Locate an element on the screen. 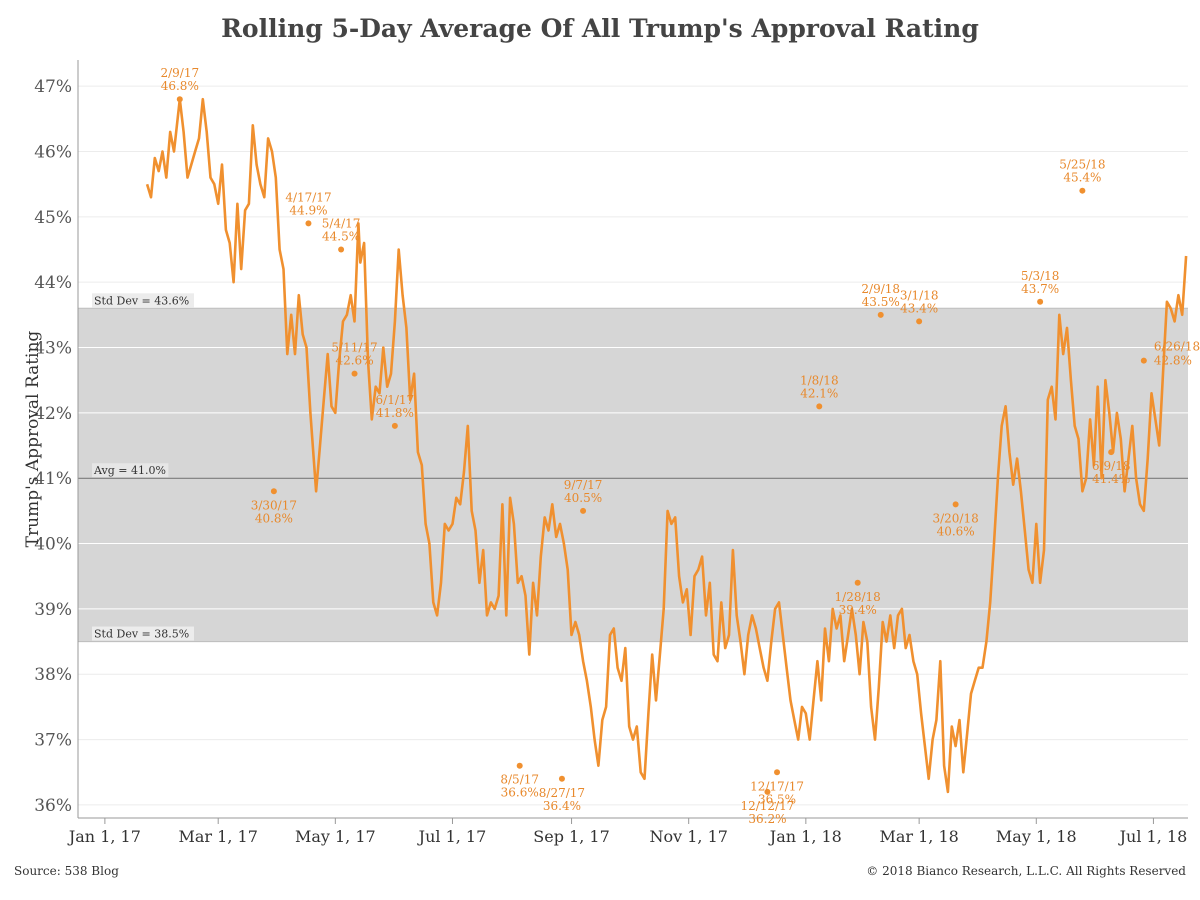 The width and height of the screenshot is (1200, 900). annotation-date: 1/28/18 is located at coordinates (858, 597).